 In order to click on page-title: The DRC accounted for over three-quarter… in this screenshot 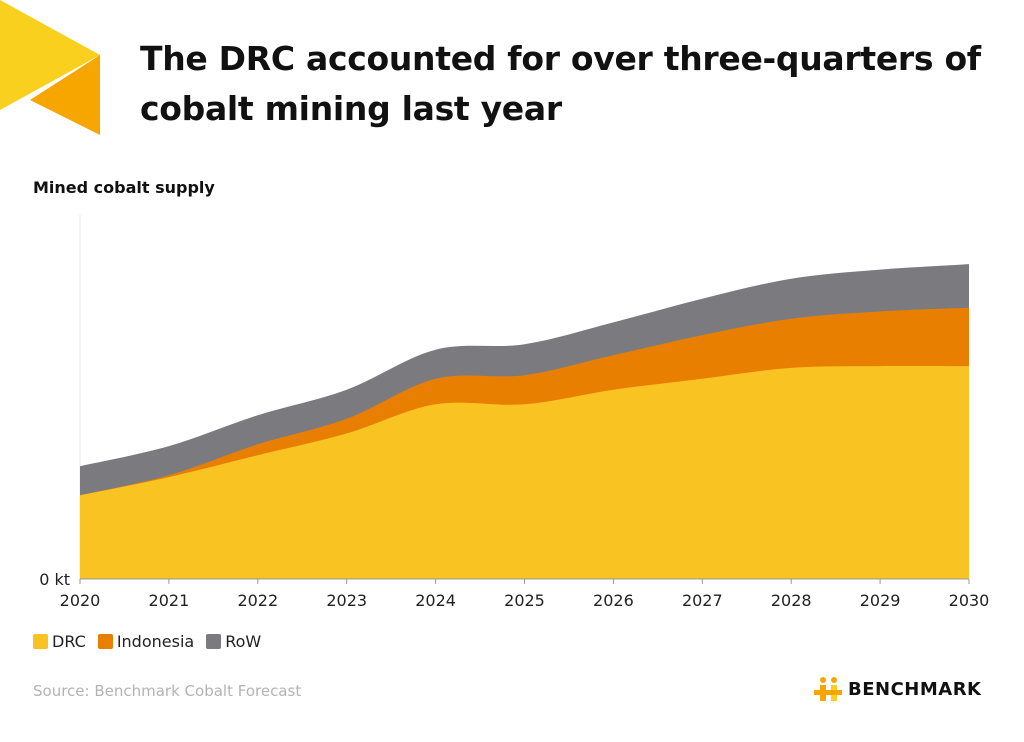, I will do `click(560, 83)`.